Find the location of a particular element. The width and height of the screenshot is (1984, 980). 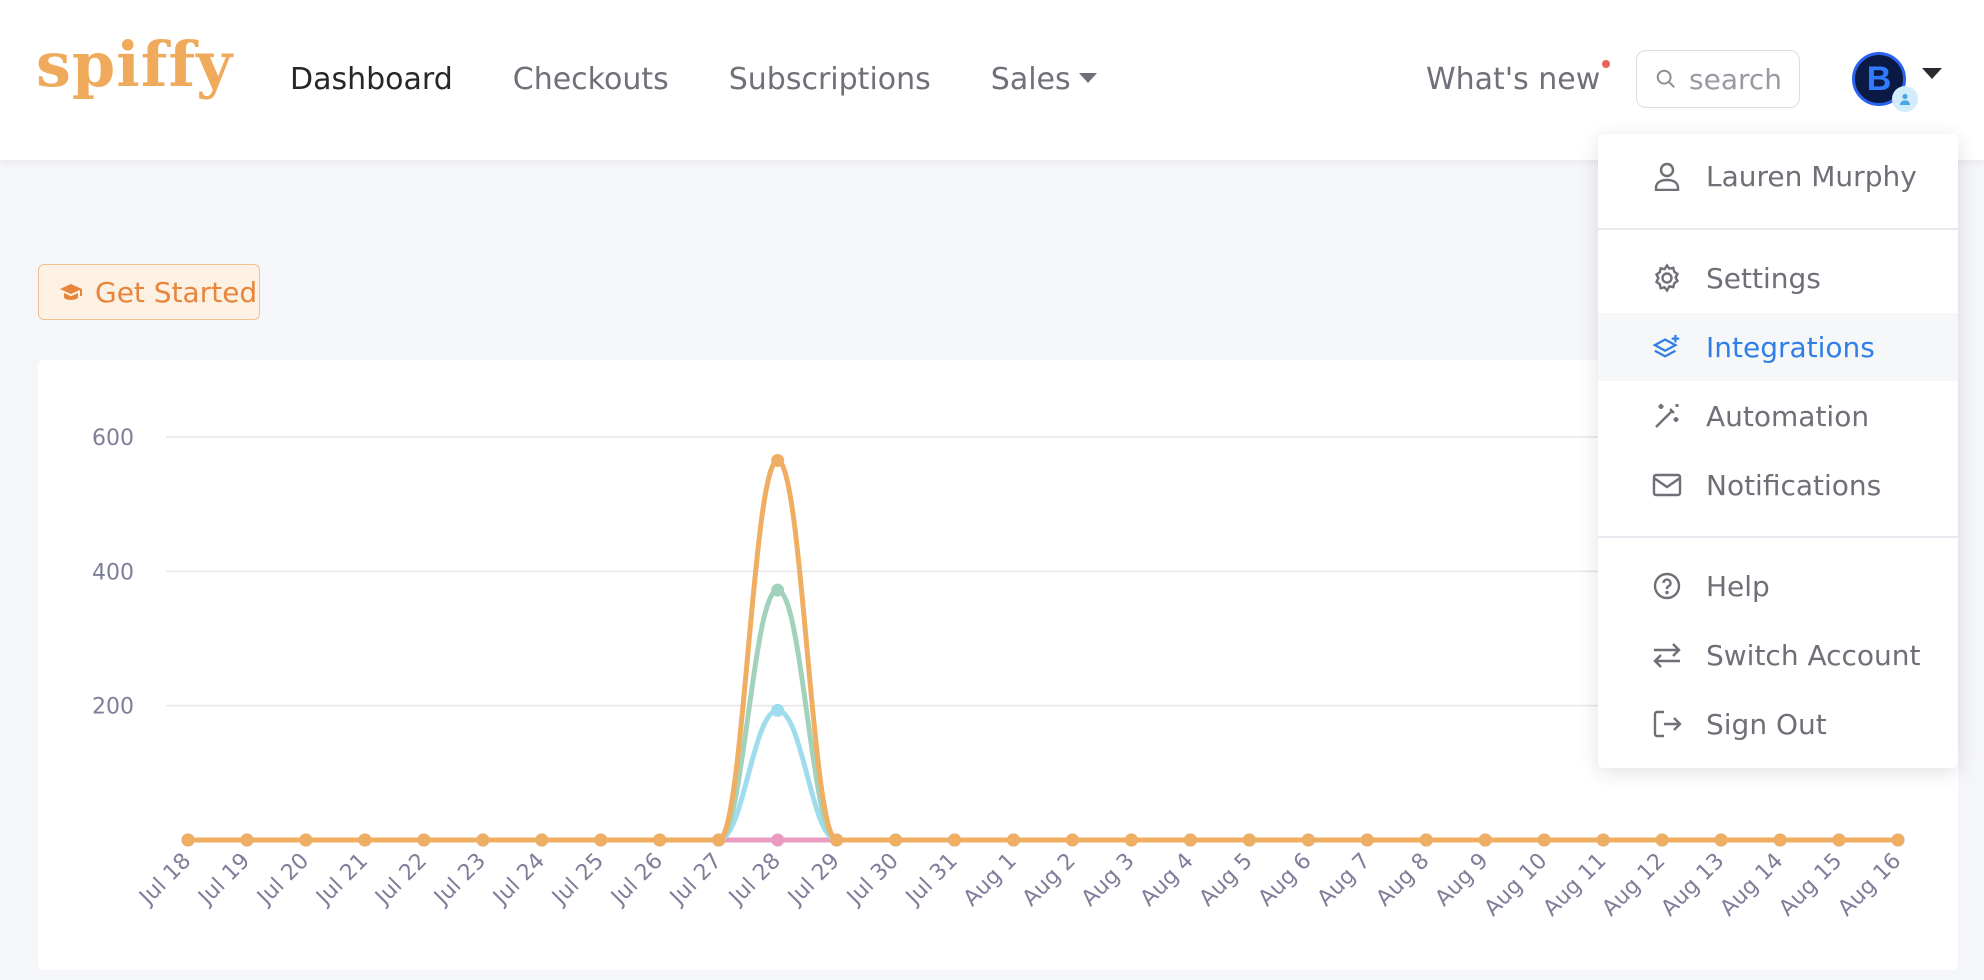

account-menu-caret-icon is located at coordinates (1932, 73).